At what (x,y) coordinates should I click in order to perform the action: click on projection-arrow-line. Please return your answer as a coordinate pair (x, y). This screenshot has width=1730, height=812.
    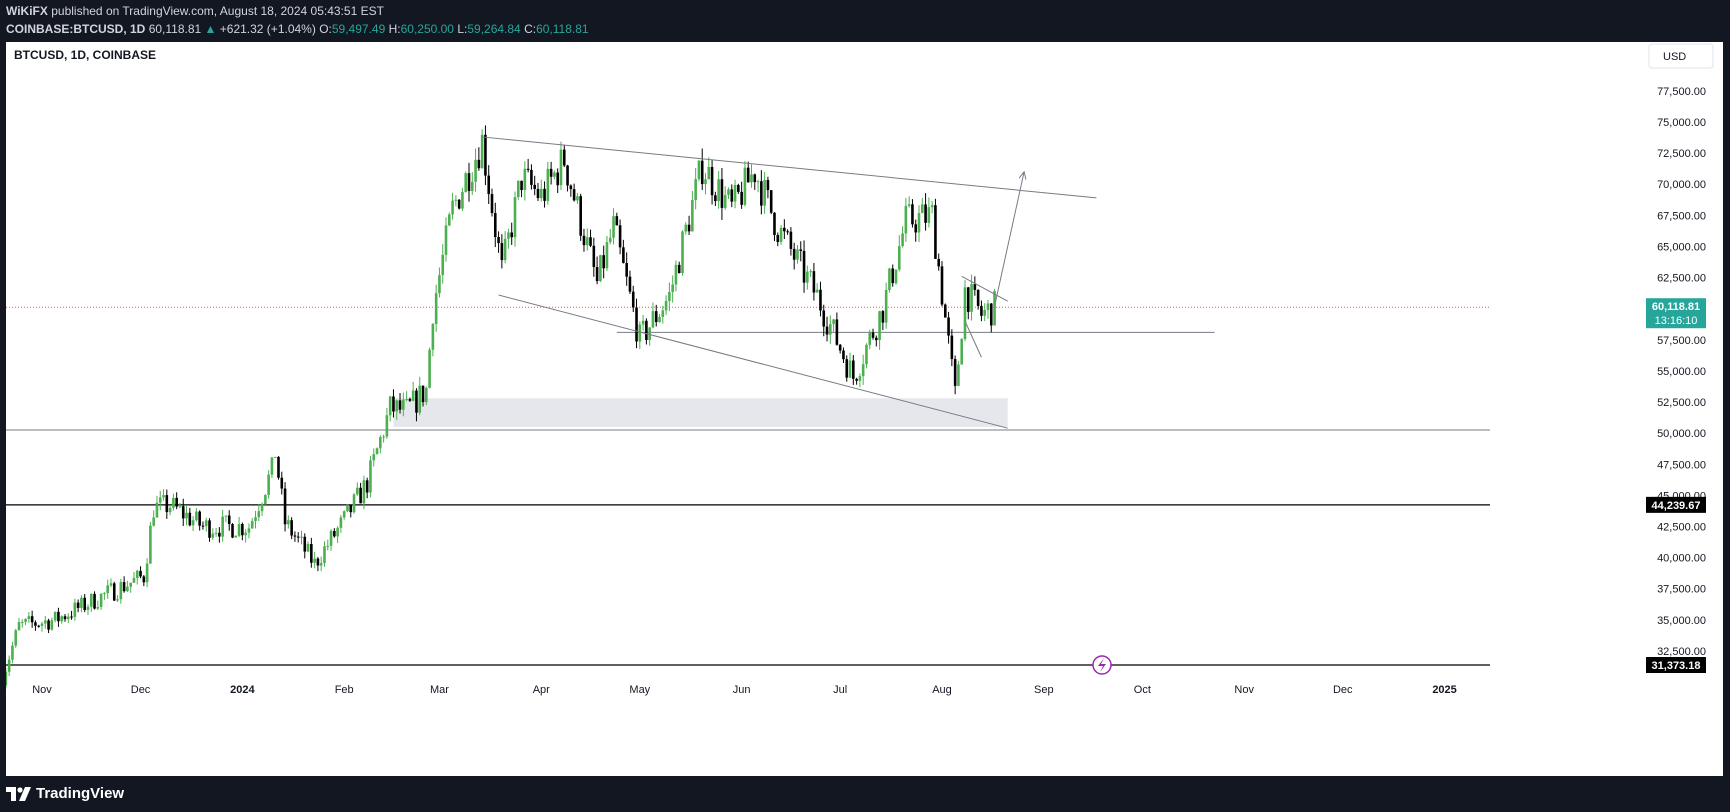
    Looking at the image, I should click on (1009, 239).